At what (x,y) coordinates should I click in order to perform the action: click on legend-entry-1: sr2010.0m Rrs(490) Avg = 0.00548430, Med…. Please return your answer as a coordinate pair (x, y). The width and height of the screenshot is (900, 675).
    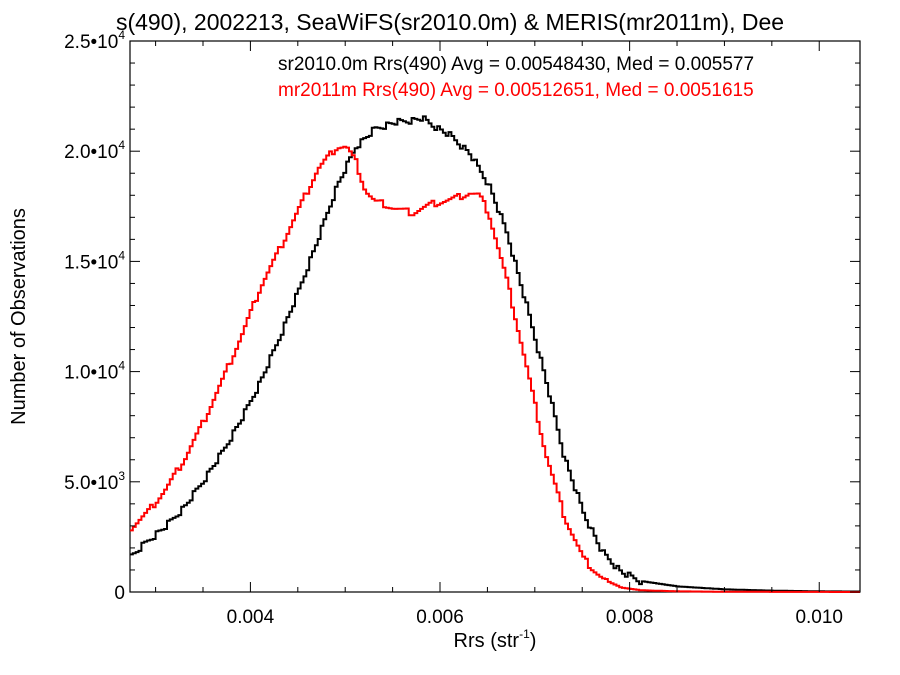
    Looking at the image, I should click on (516, 64).